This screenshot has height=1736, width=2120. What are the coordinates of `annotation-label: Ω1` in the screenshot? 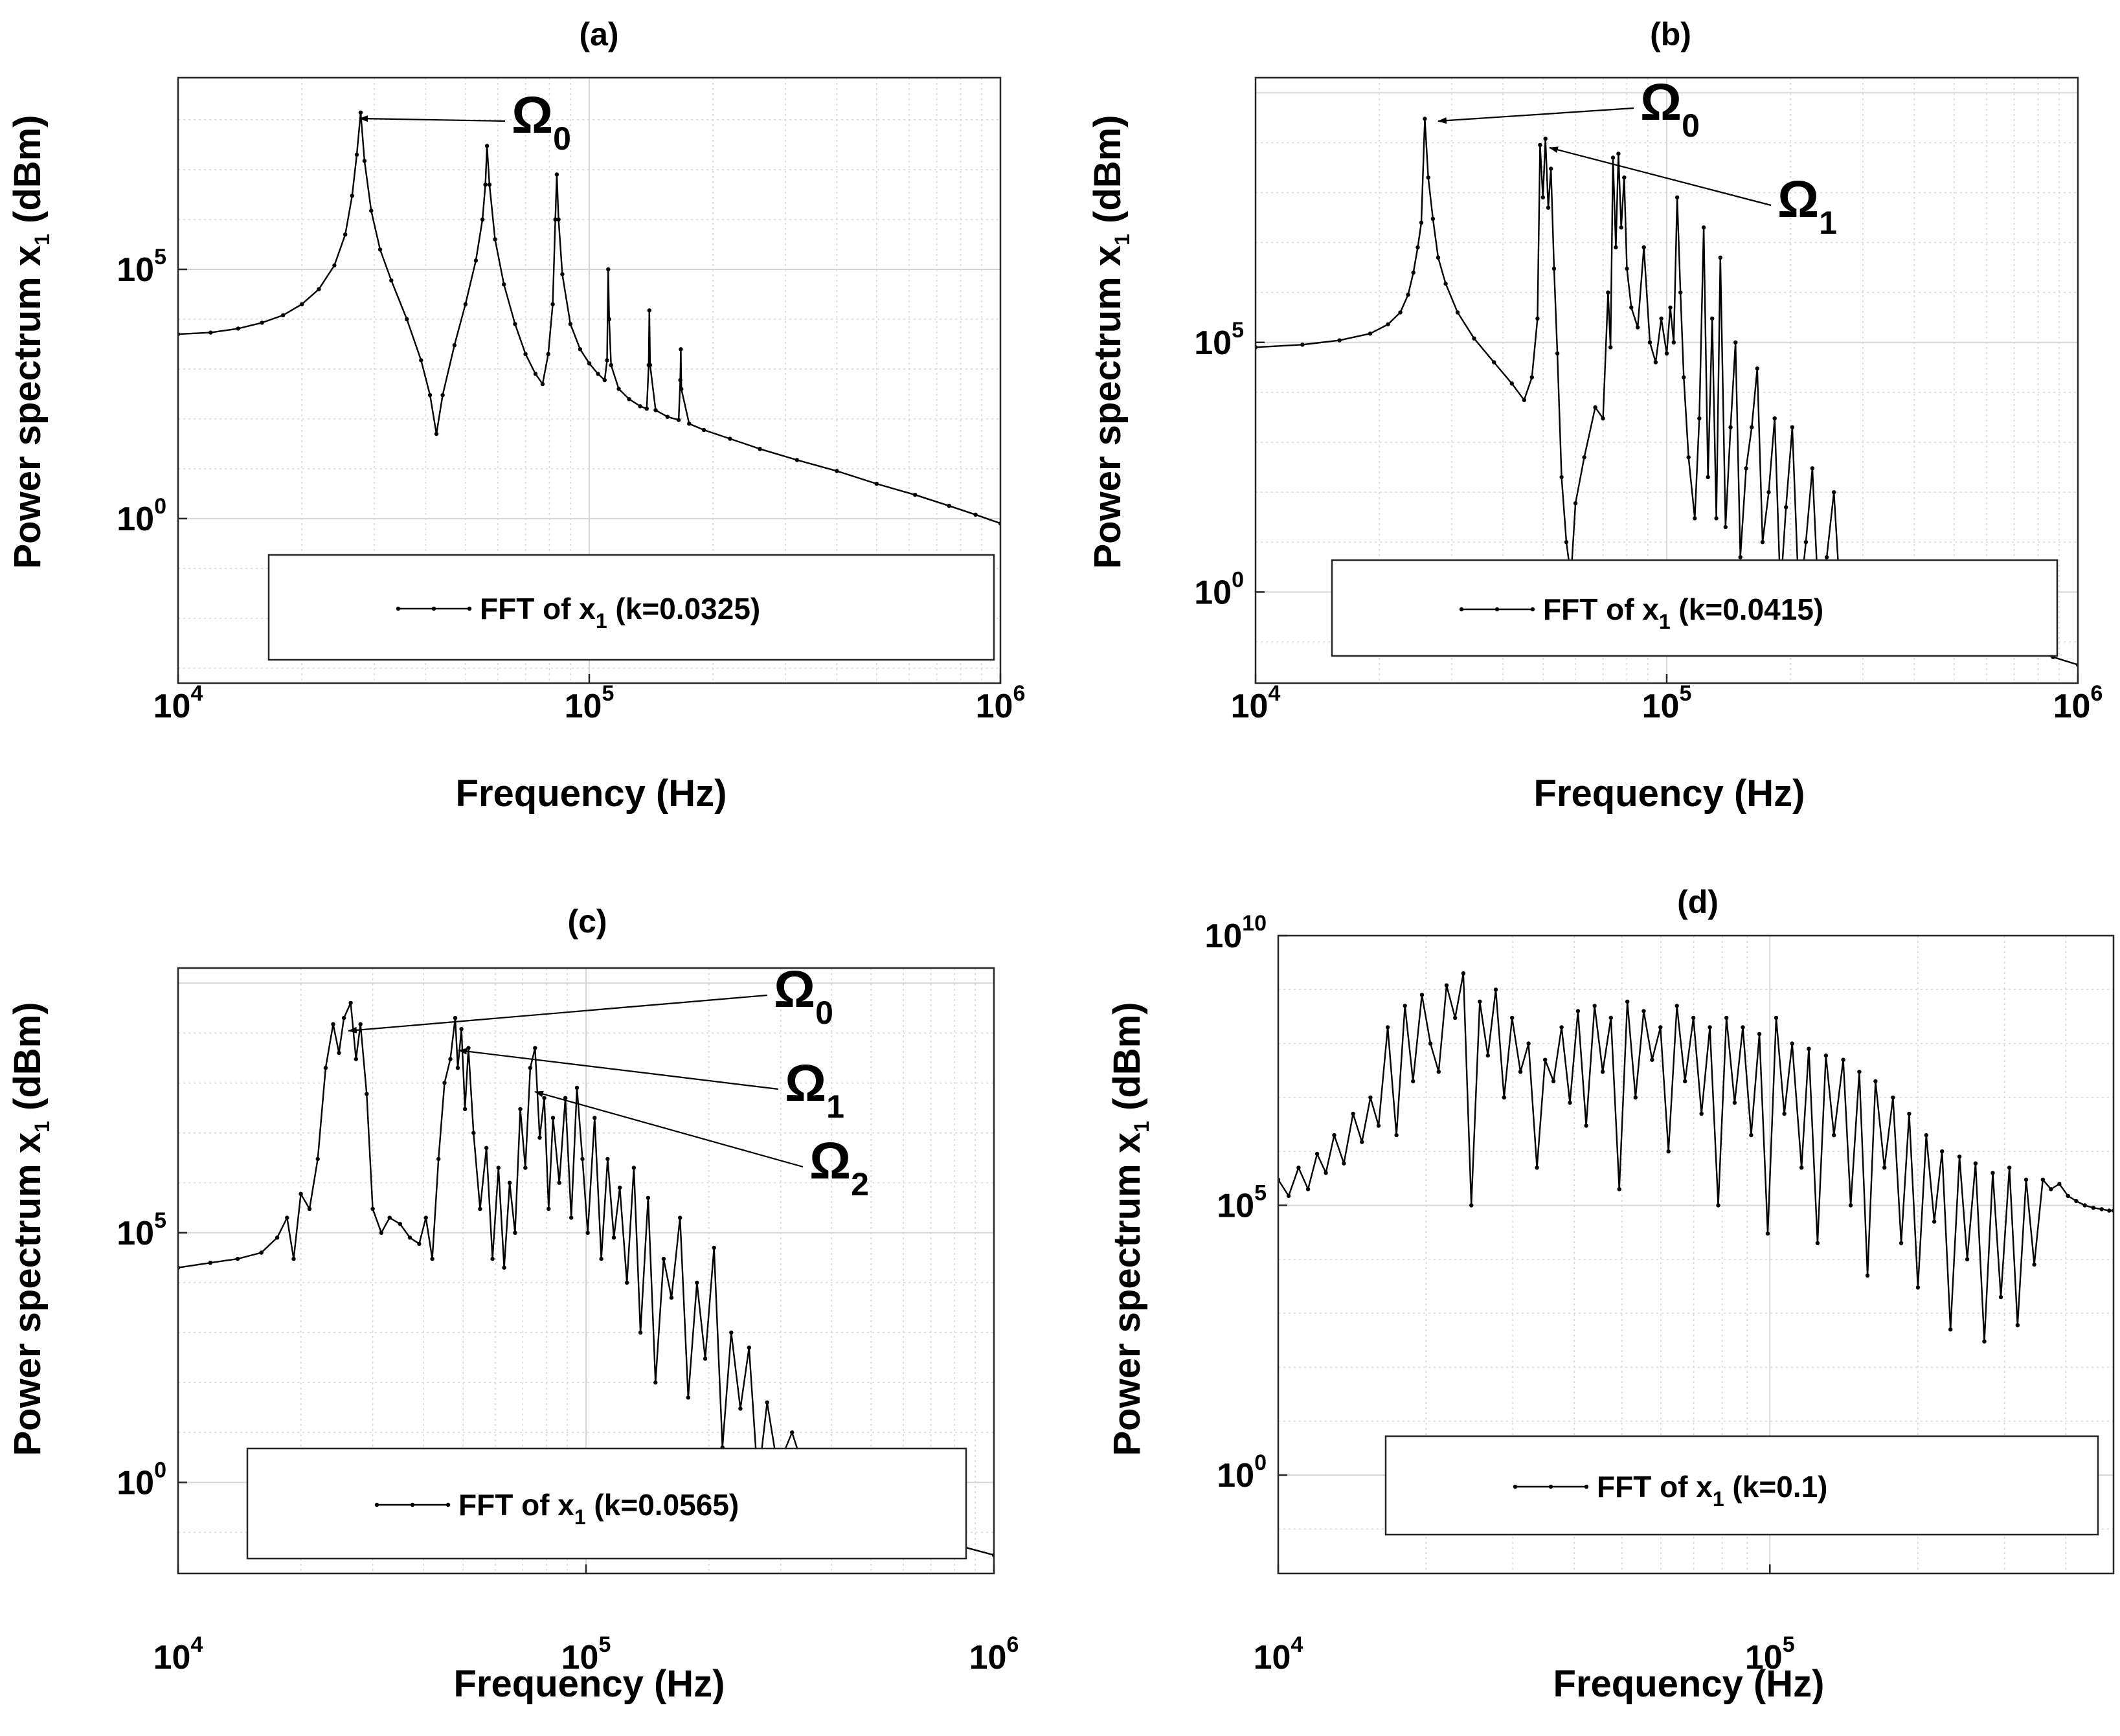 It's located at (1807, 205).